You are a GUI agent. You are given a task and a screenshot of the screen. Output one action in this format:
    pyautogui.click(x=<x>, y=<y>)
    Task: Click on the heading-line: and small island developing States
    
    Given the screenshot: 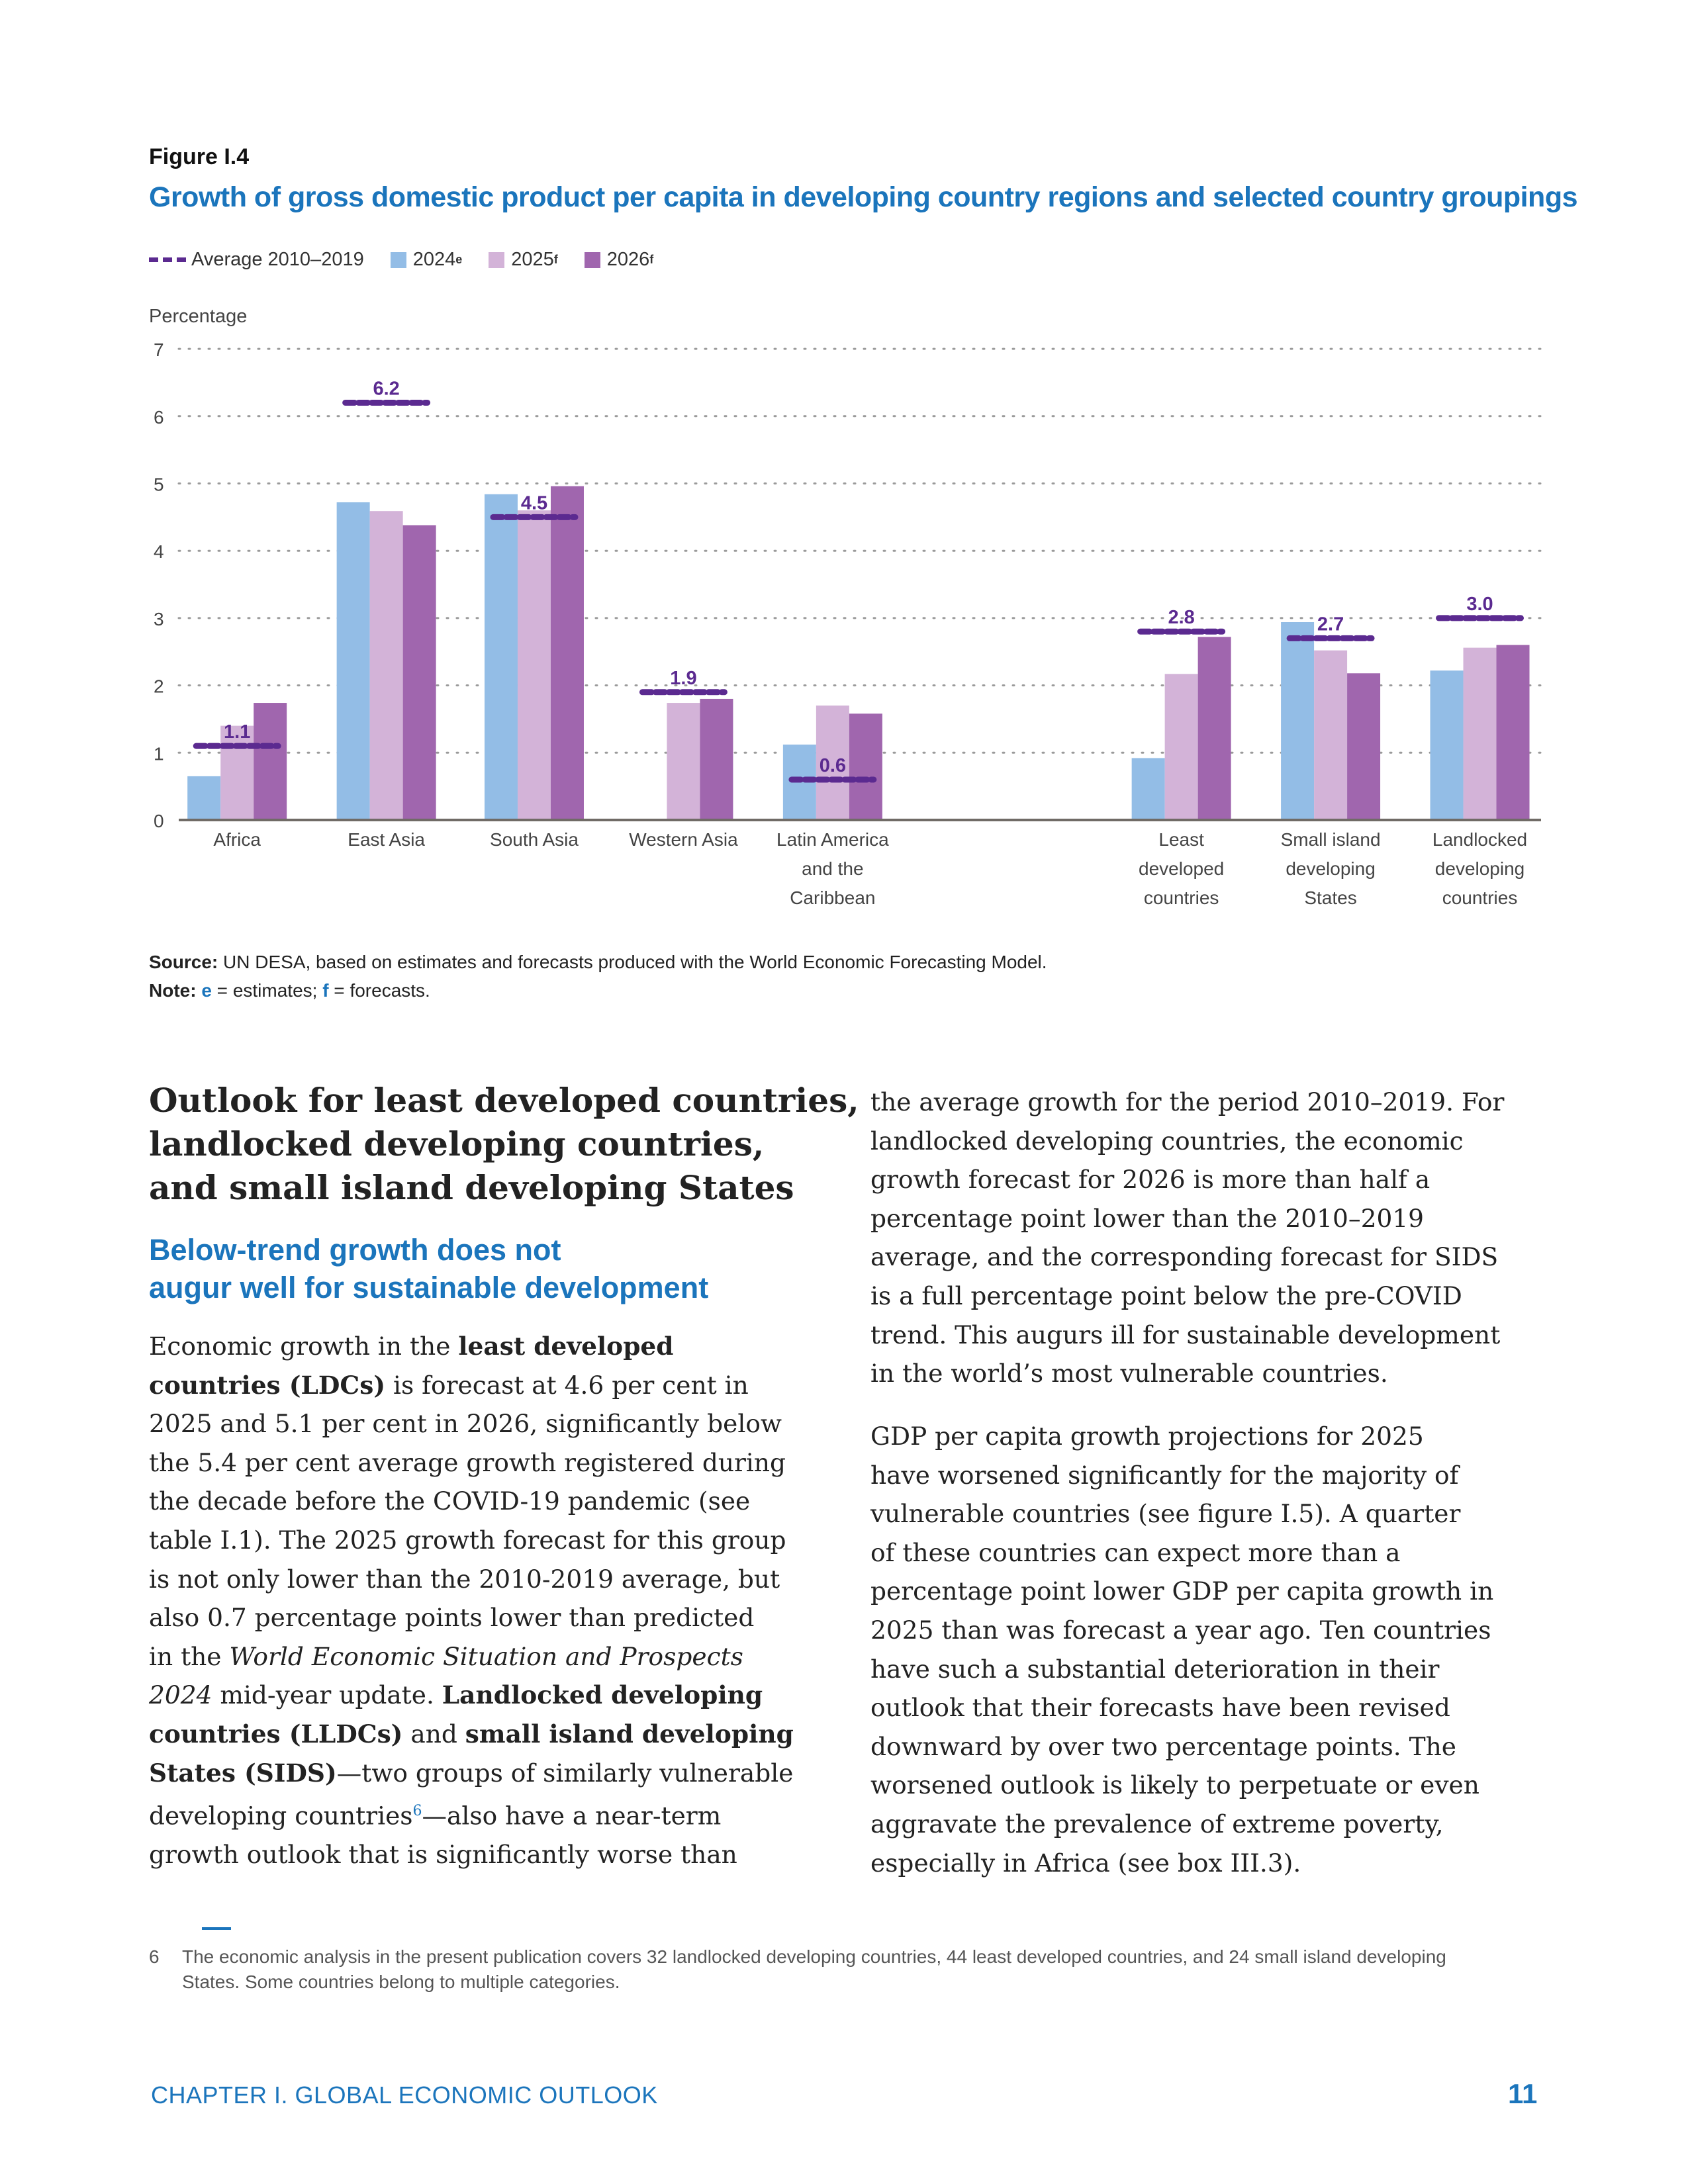 What is the action you would take?
    pyautogui.click(x=471, y=1187)
    